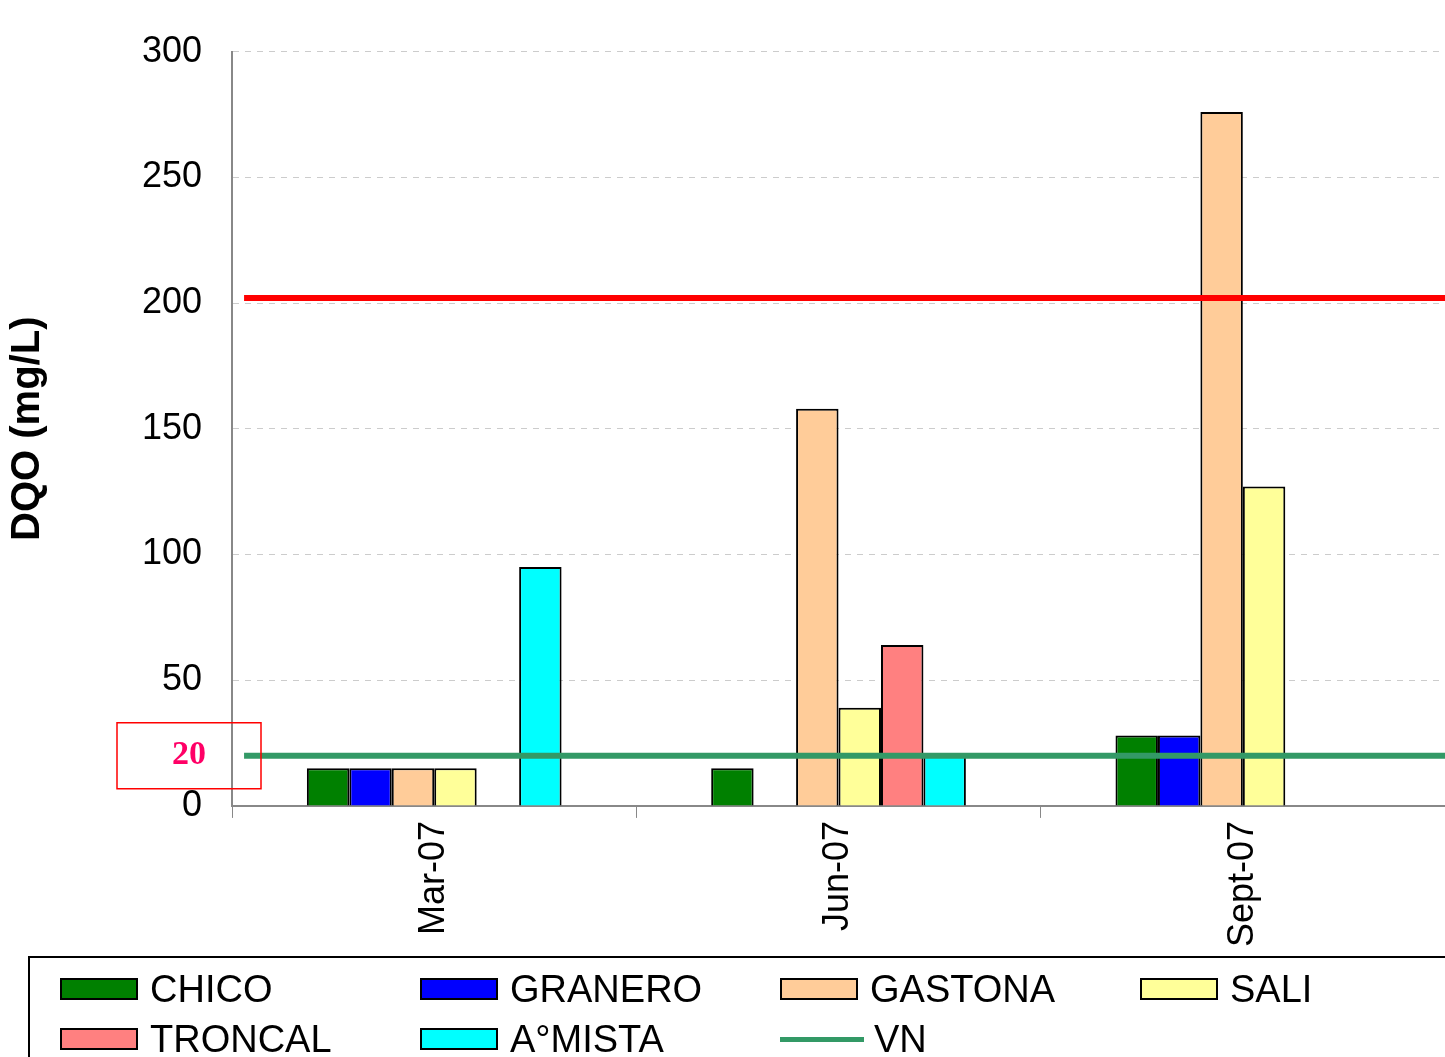  Describe the element at coordinates (172, 300) in the screenshot. I see `y-tick-label: 200` at that location.